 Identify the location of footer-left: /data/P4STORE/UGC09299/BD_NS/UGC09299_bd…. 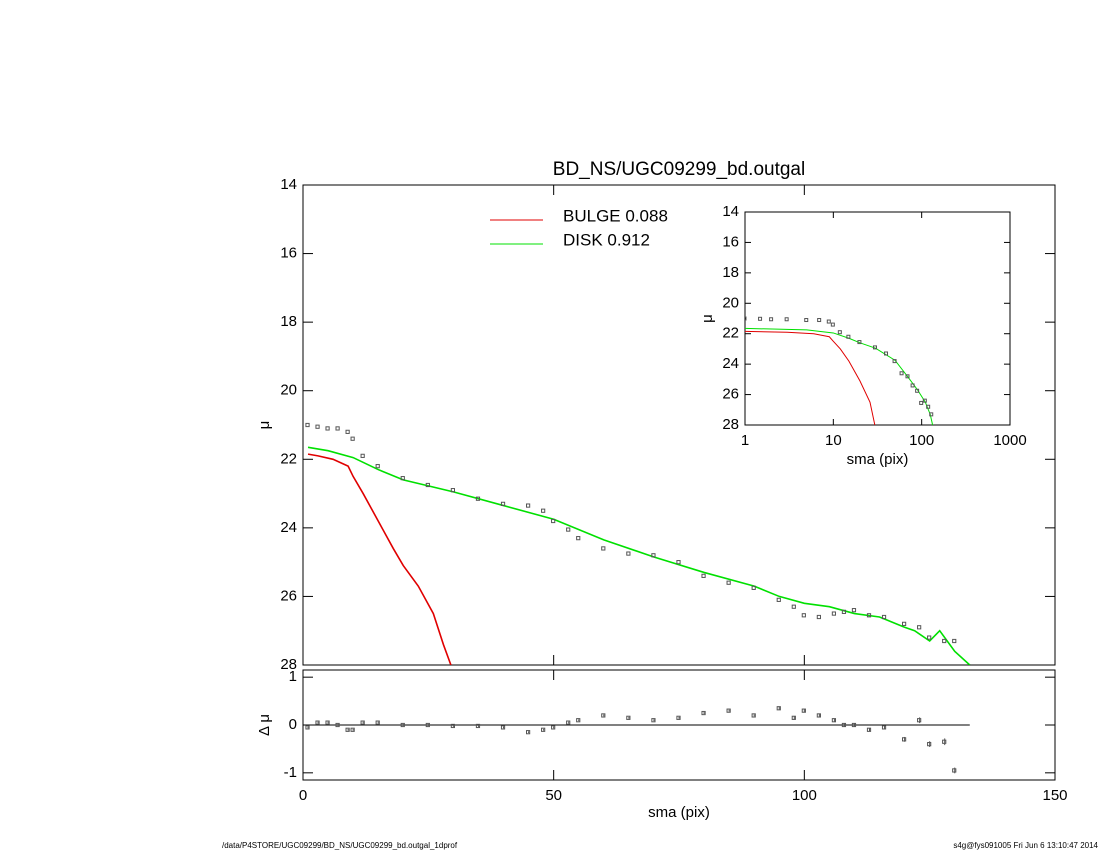
(340, 845).